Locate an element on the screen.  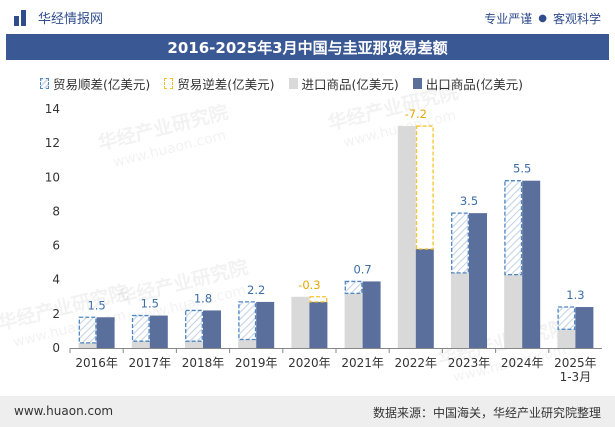
legend-surplus-swatch is located at coordinates (44, 83).